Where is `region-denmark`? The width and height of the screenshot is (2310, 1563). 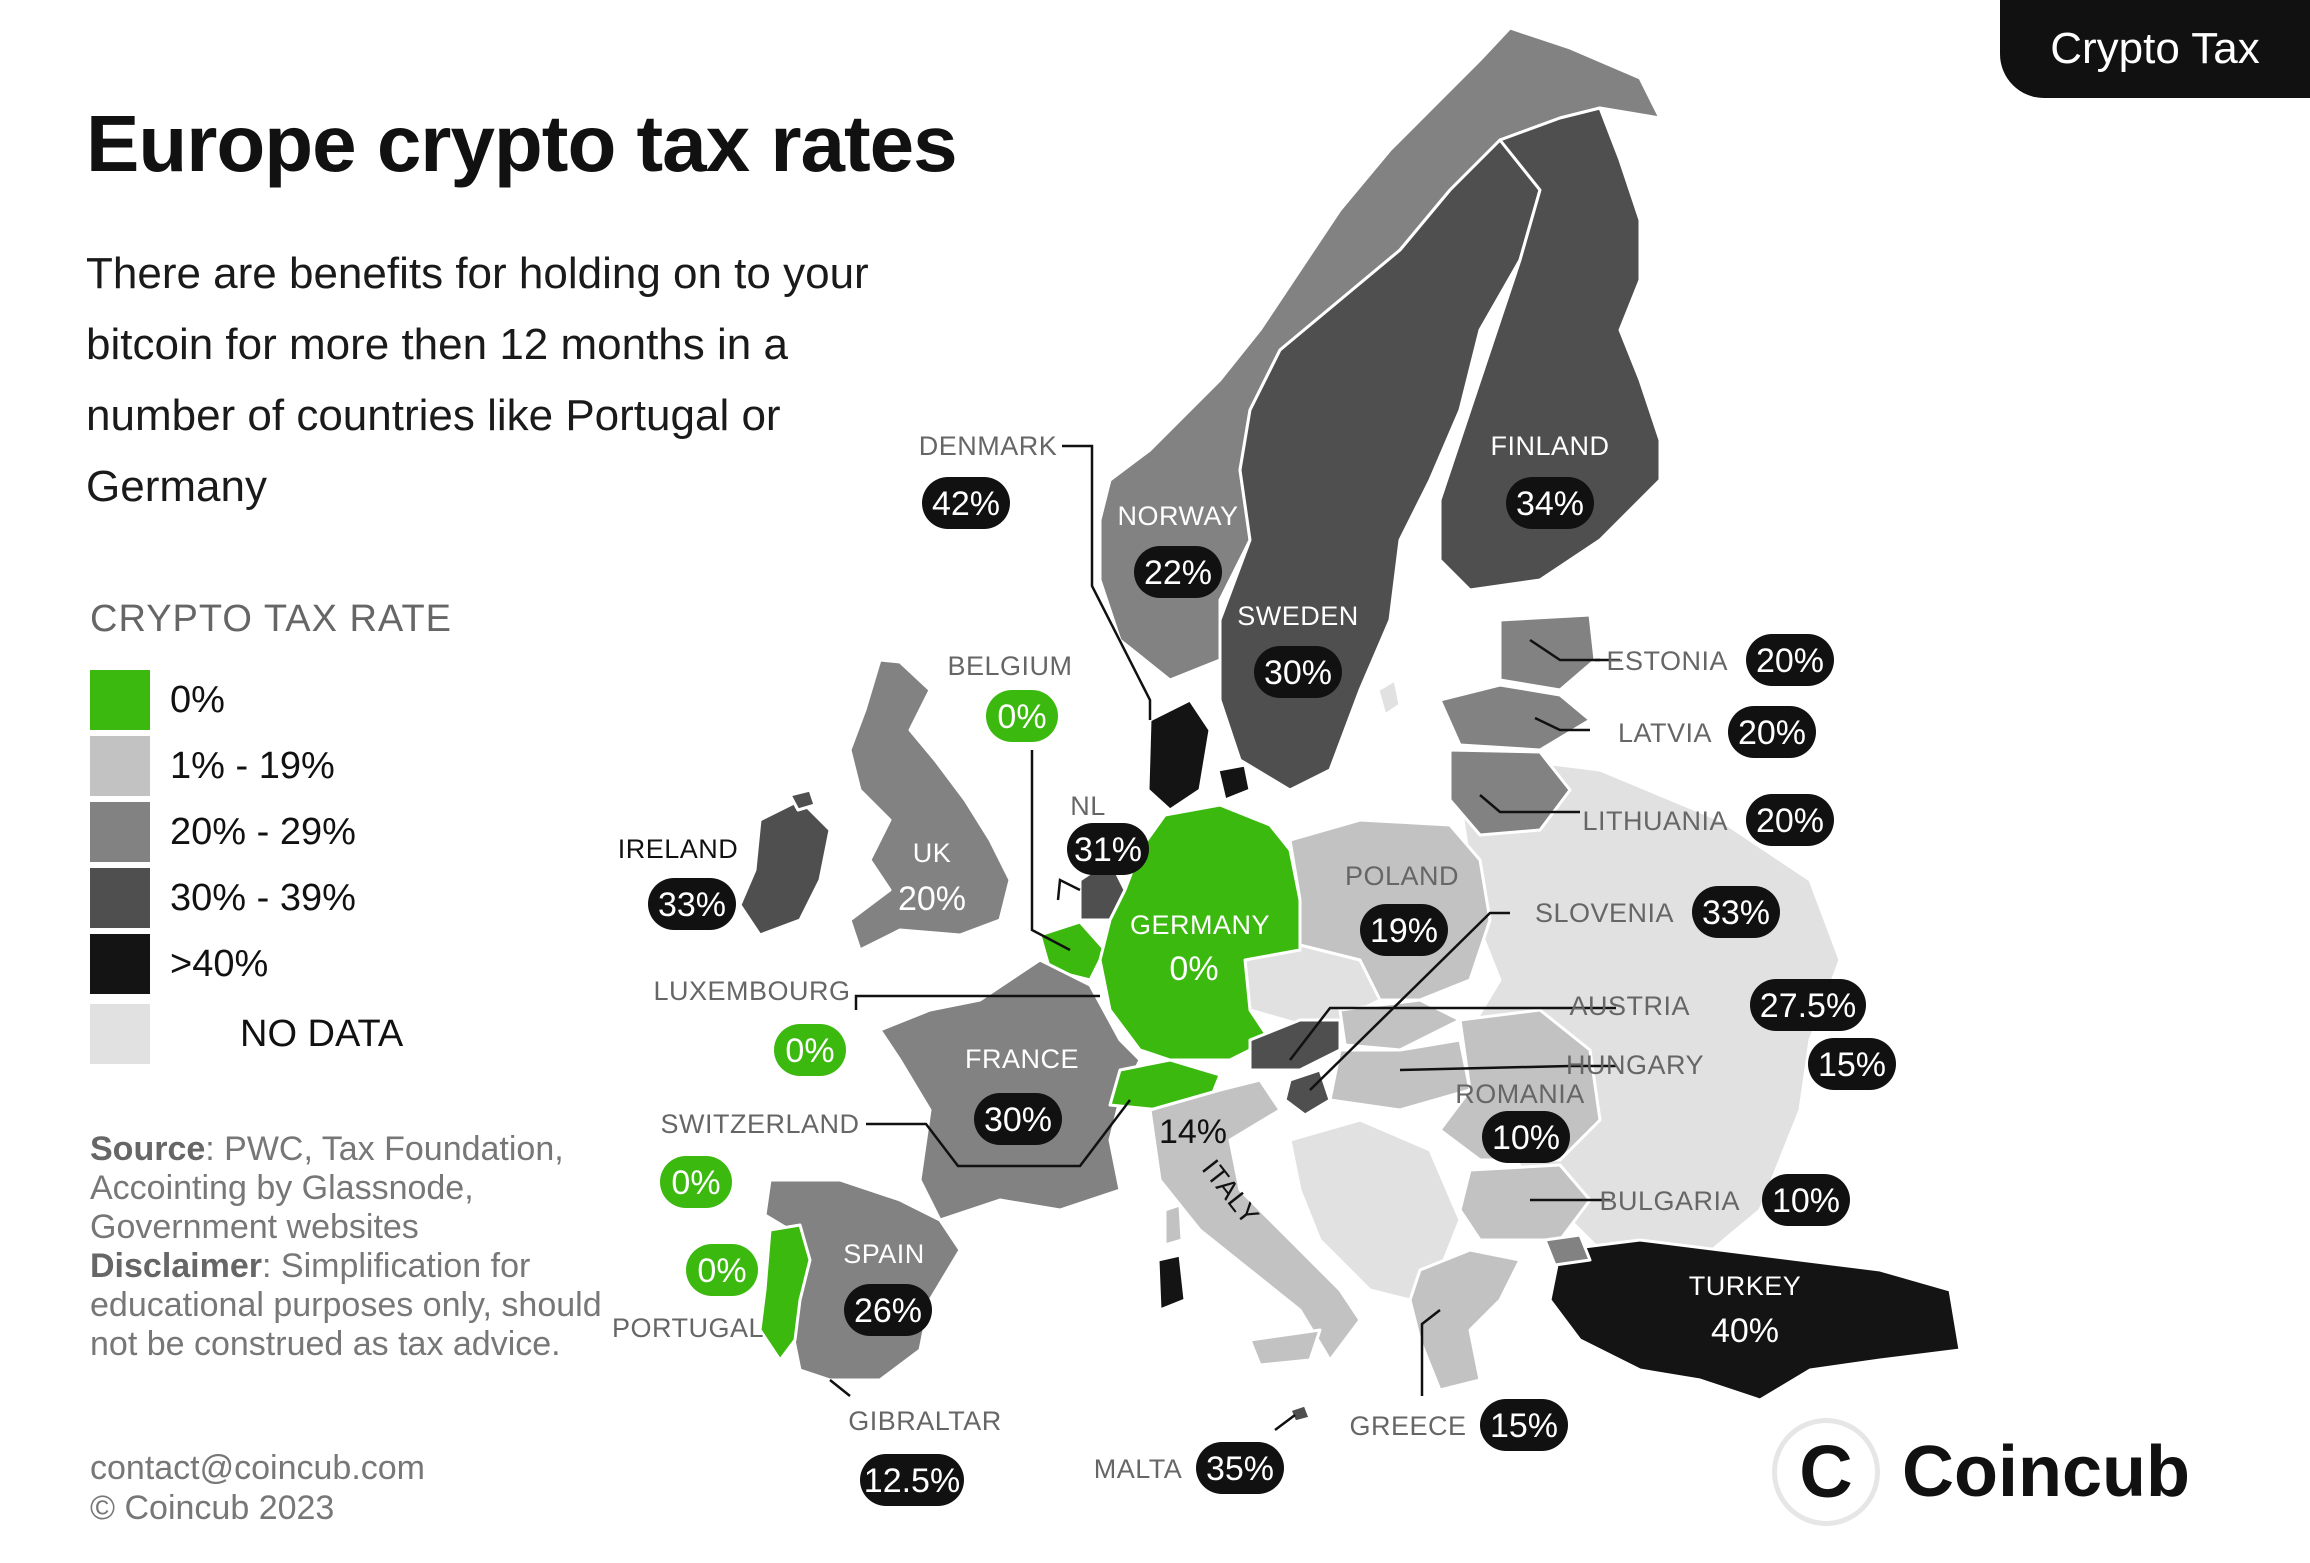
region-denmark is located at coordinates (1179, 755).